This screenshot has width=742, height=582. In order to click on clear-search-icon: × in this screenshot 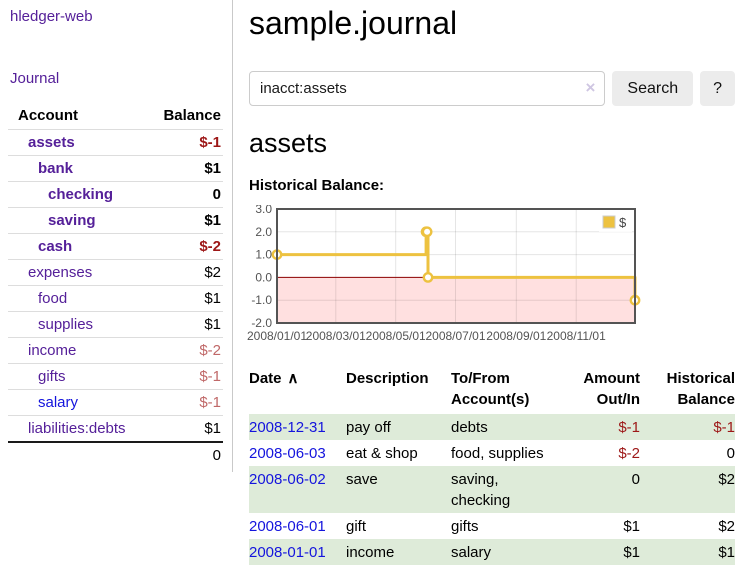, I will do `click(590, 87)`.